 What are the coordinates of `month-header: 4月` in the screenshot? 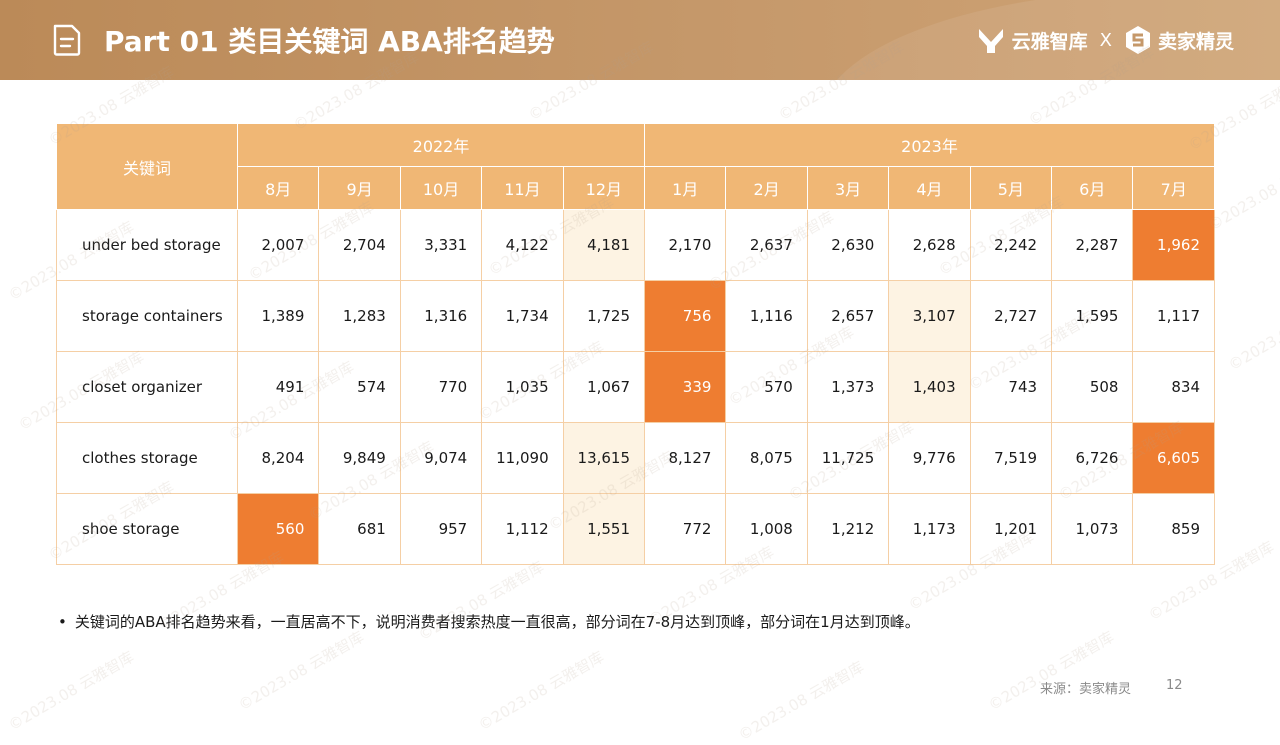 It's located at (929, 188).